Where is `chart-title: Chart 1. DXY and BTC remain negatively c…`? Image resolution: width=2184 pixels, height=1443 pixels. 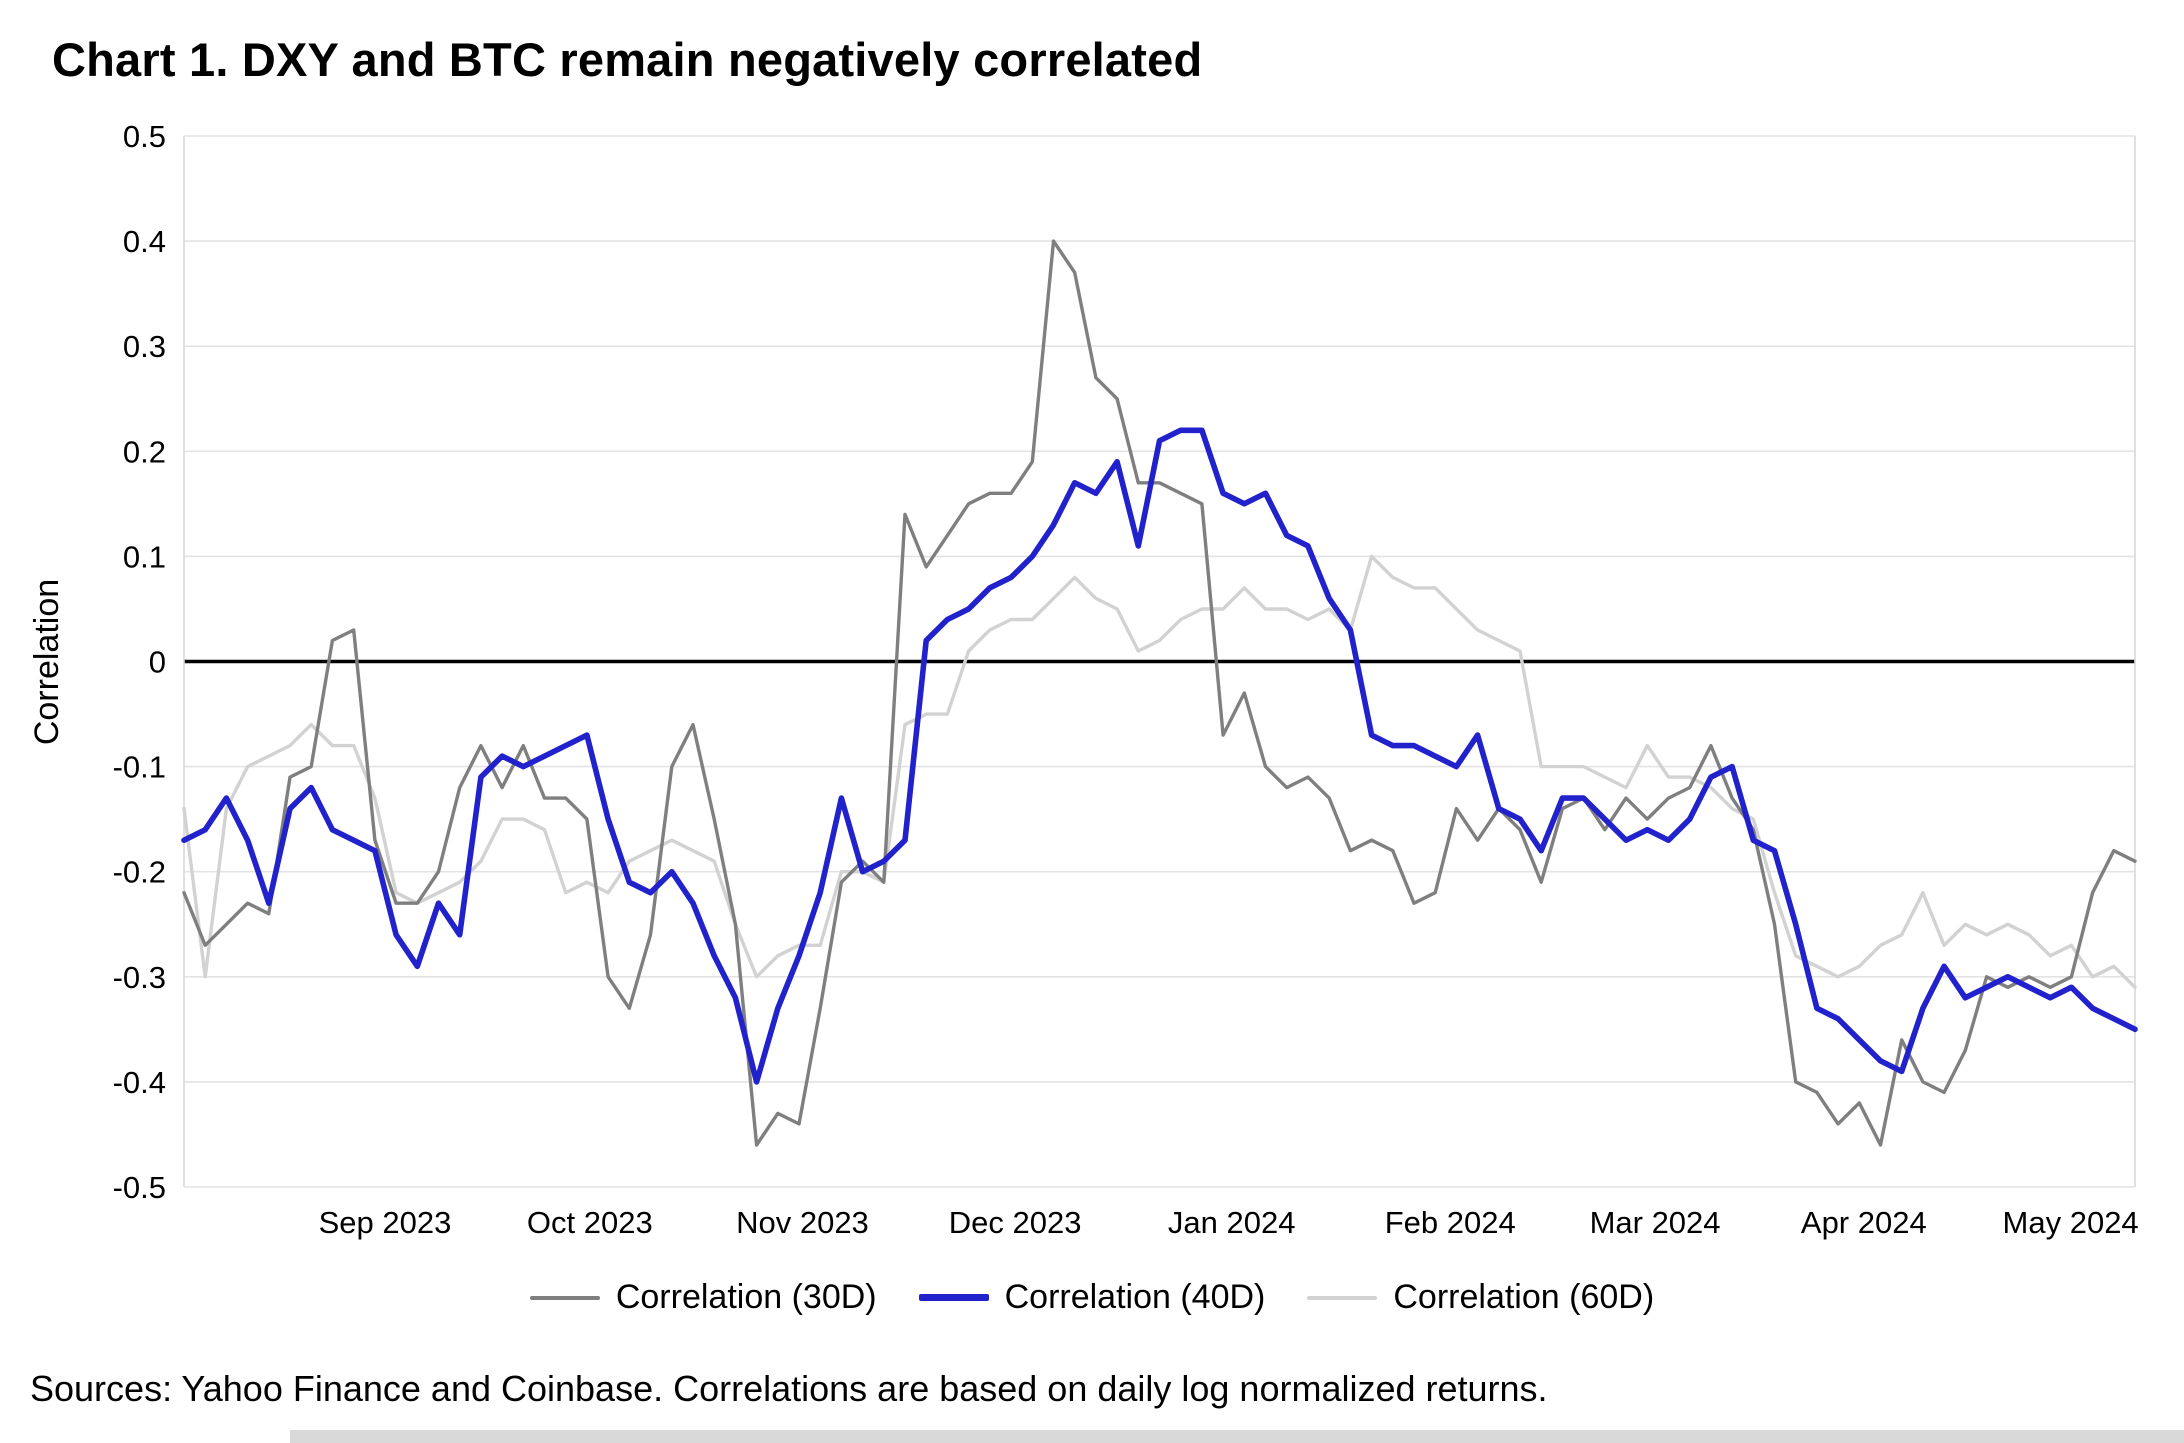
chart-title: Chart 1. DXY and BTC remain negatively c… is located at coordinates (627, 59).